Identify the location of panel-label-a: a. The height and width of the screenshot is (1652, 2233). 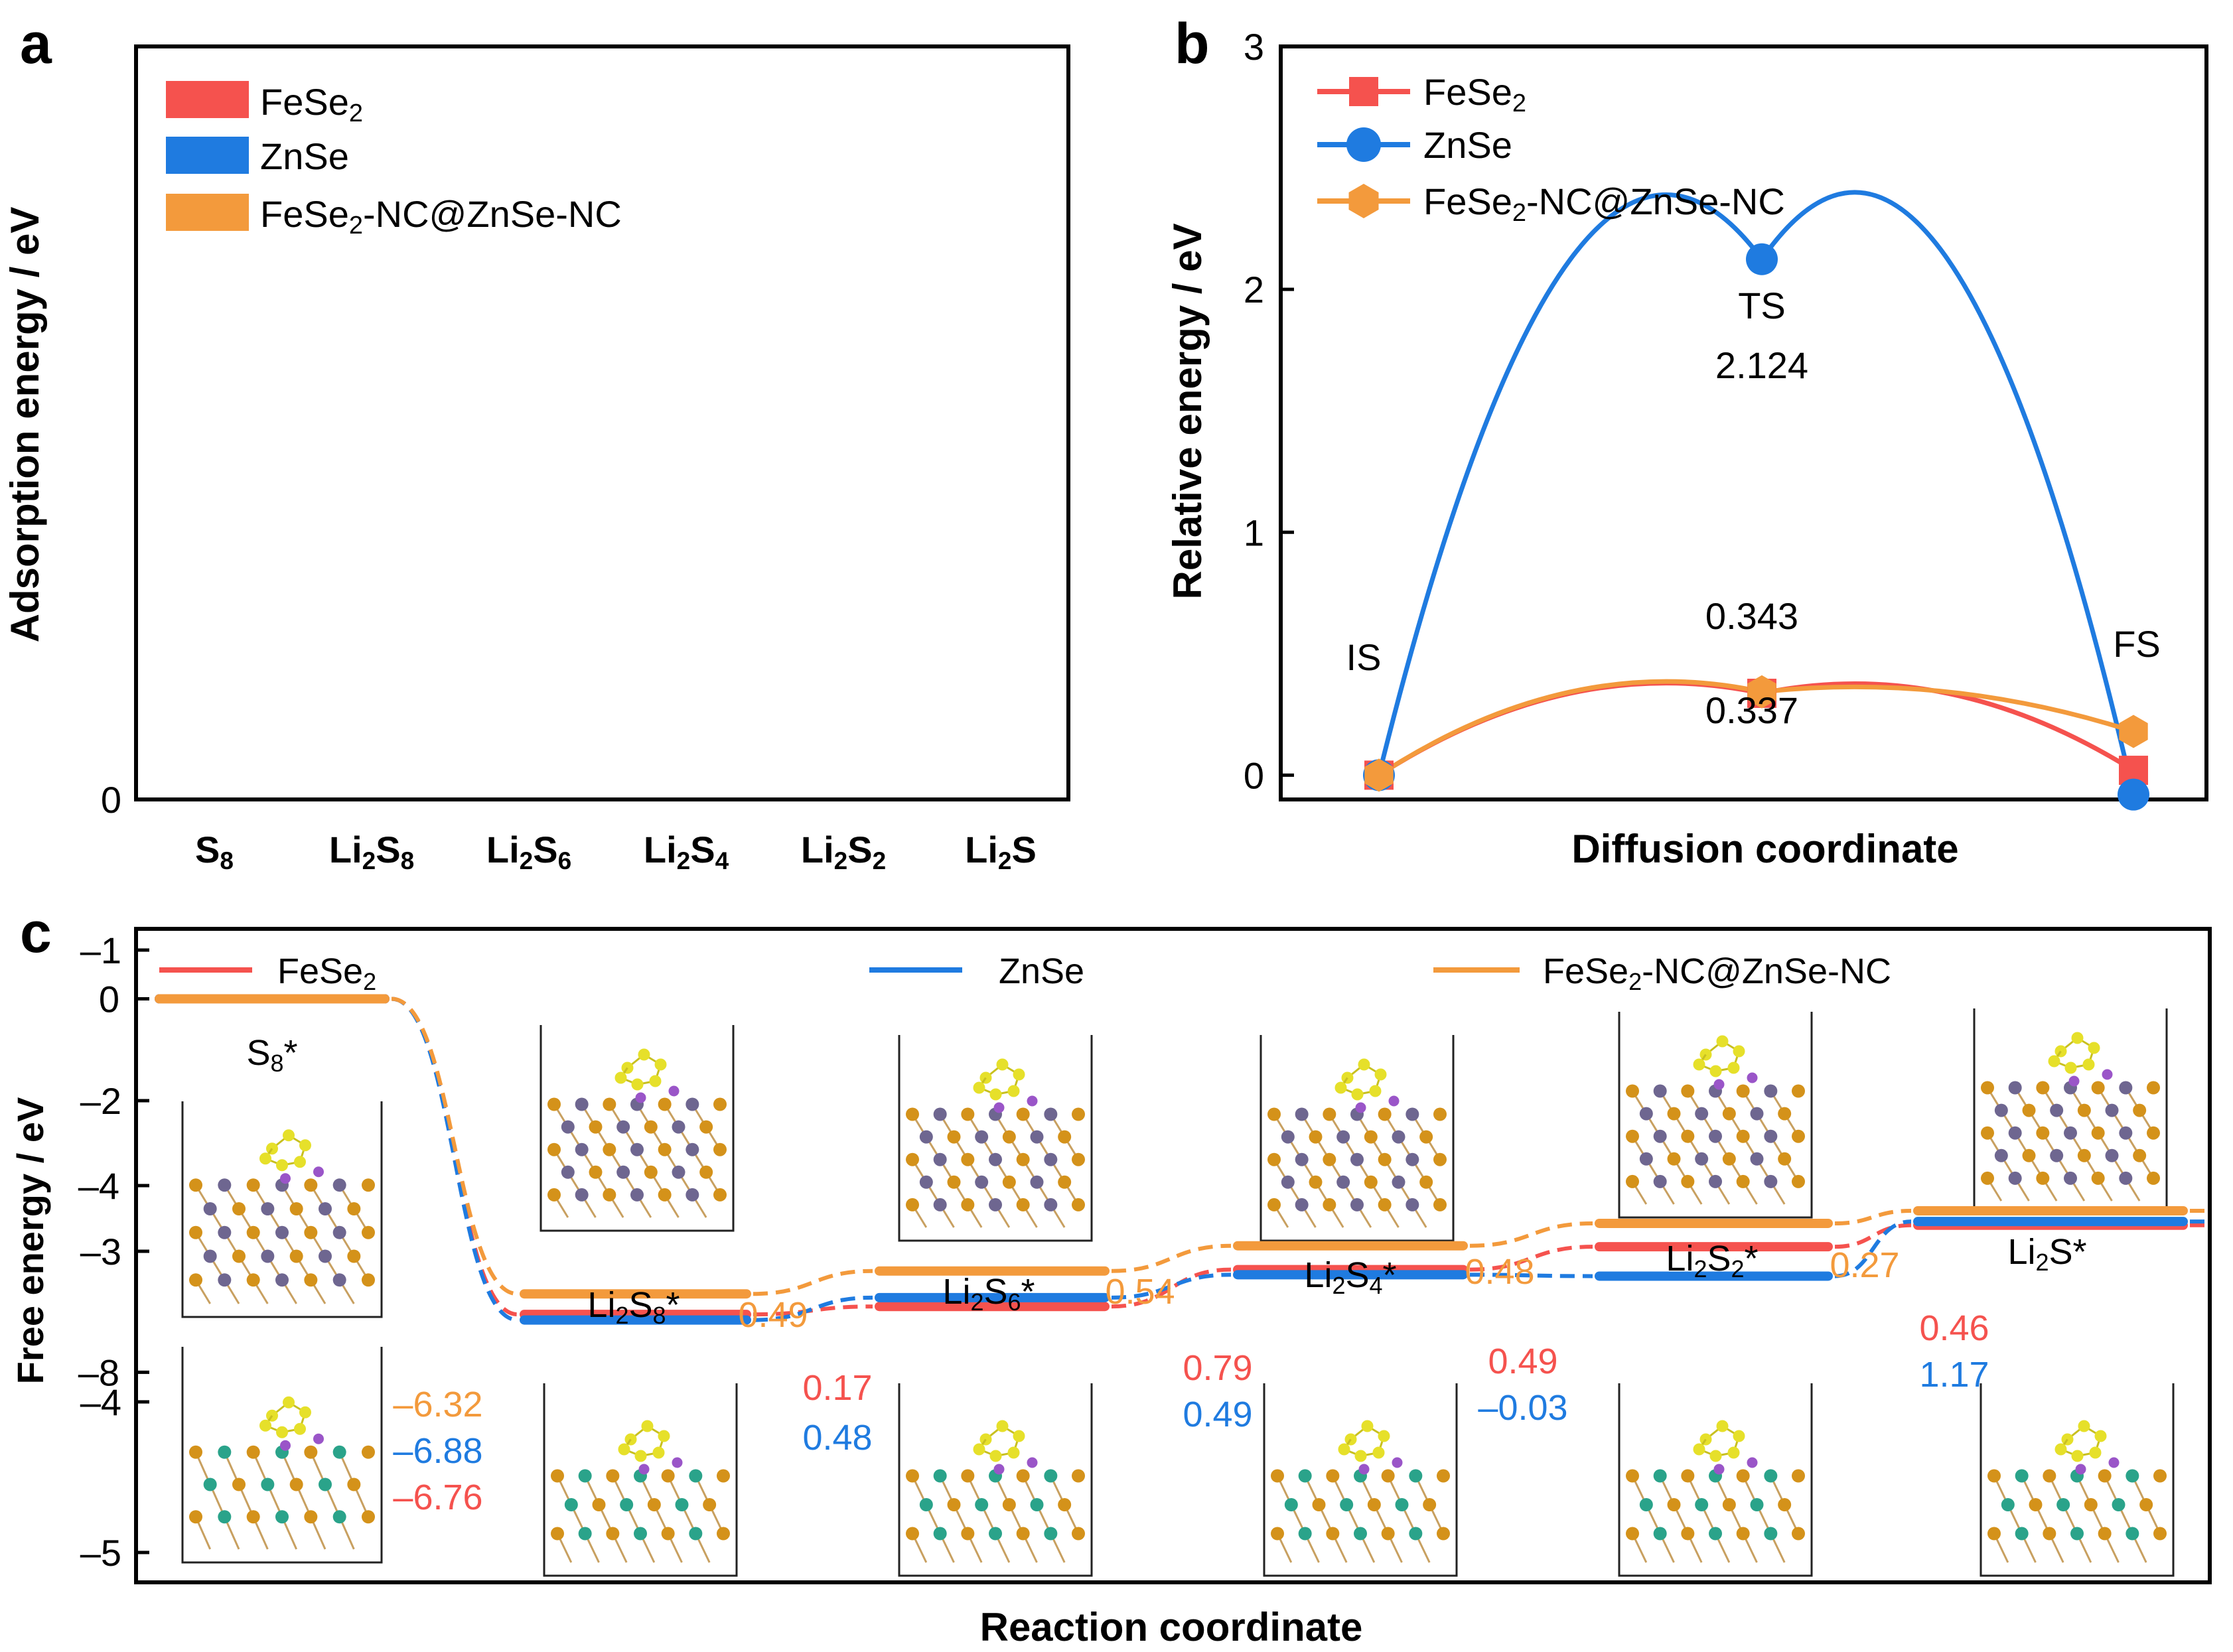
(36, 44).